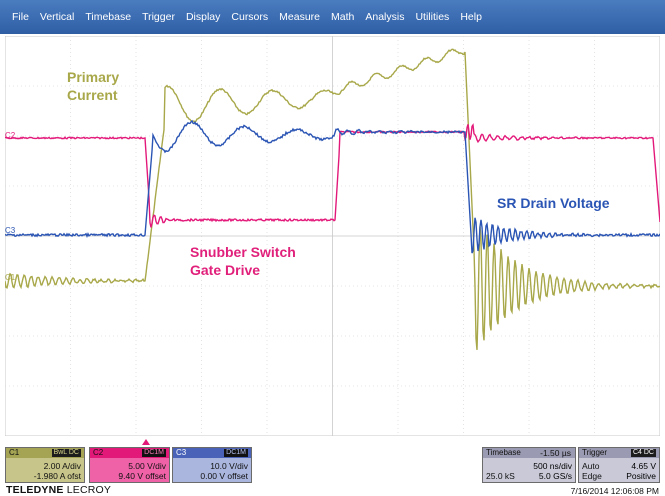 This screenshot has width=665, height=496. What do you see at coordinates (500, 476) in the screenshot?
I see `timebase-samples: 25.0 kS` at bounding box center [500, 476].